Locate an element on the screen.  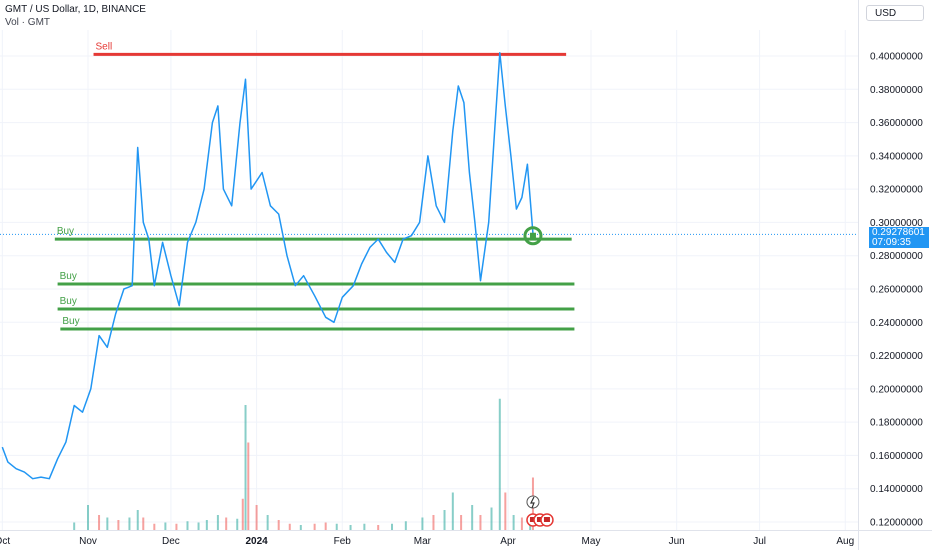
x-tick-label: Aug is located at coordinates (845, 541).